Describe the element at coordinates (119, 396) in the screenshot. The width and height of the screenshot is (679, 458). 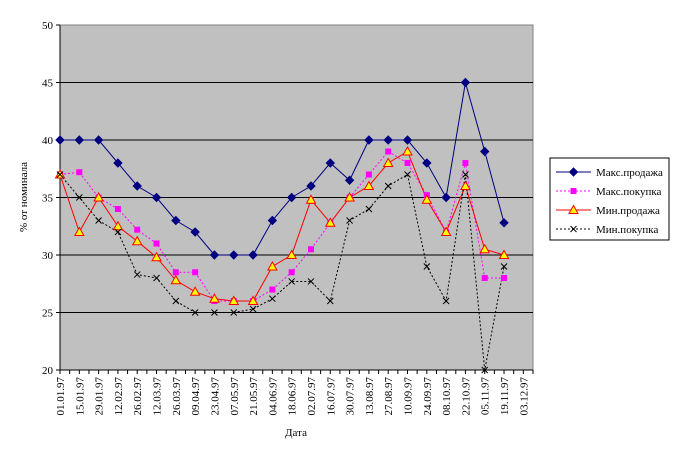
I see `x-tick-label: 12.02.97` at that location.